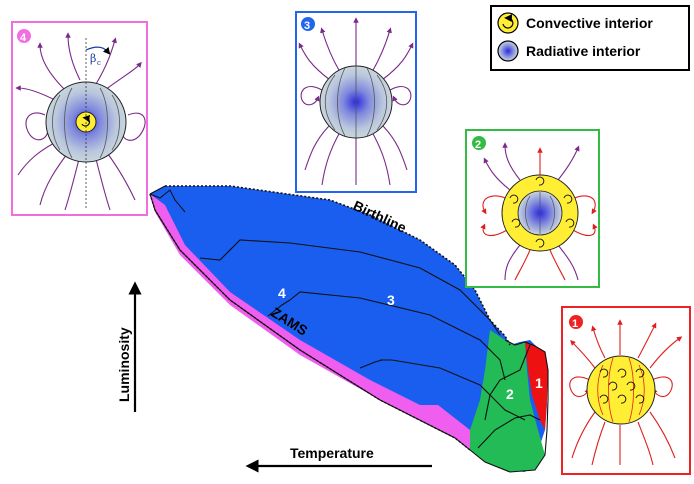  I want to click on beta-label: β, so click(93, 58).